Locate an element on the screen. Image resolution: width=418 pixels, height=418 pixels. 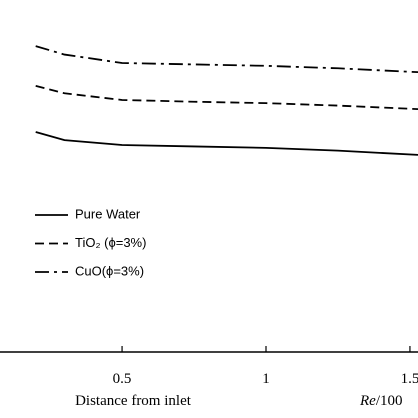
x-axis-label: Distance from inlet is located at coordinates (133, 401).